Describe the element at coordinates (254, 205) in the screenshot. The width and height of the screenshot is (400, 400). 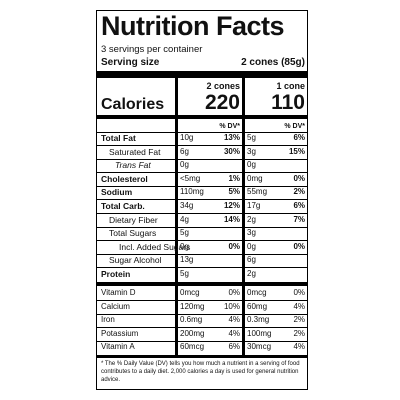
I see `amount: 17g` at that location.